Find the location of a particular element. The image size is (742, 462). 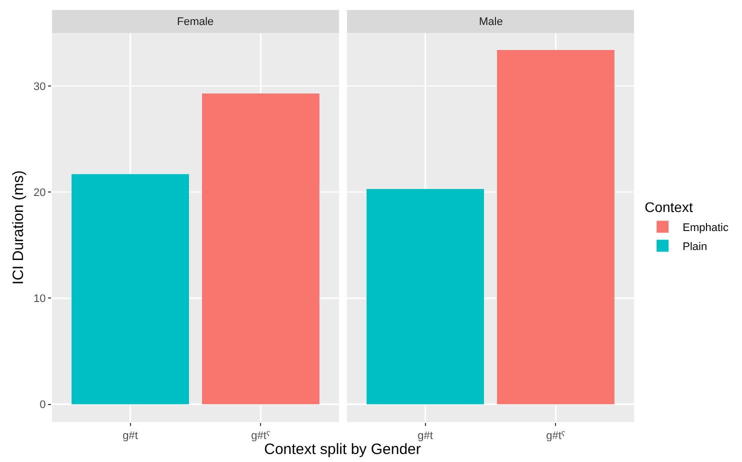

legend-label: Plain is located at coordinates (695, 246).